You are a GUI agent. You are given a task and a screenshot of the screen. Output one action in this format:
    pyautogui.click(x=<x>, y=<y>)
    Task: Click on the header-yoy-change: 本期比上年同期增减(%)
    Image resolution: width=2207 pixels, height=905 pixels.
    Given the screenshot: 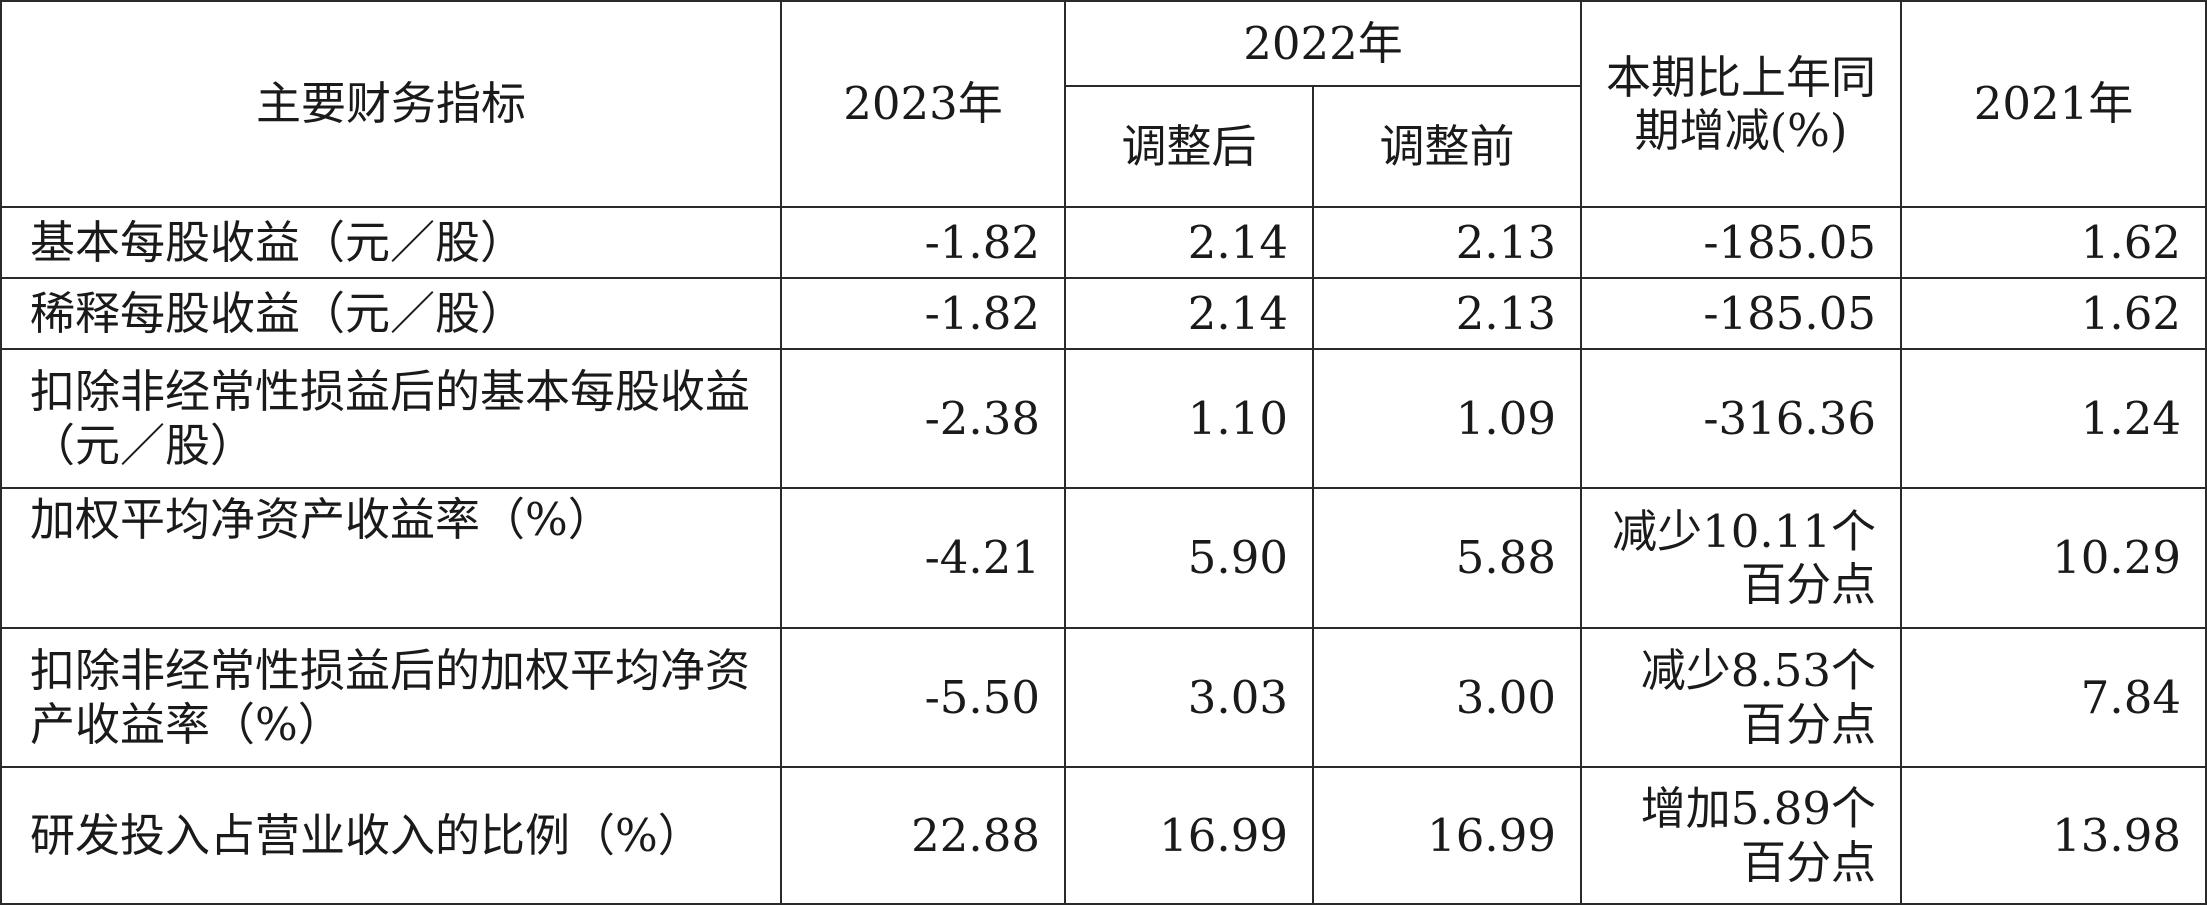 What is the action you would take?
    pyautogui.click(x=1741, y=104)
    